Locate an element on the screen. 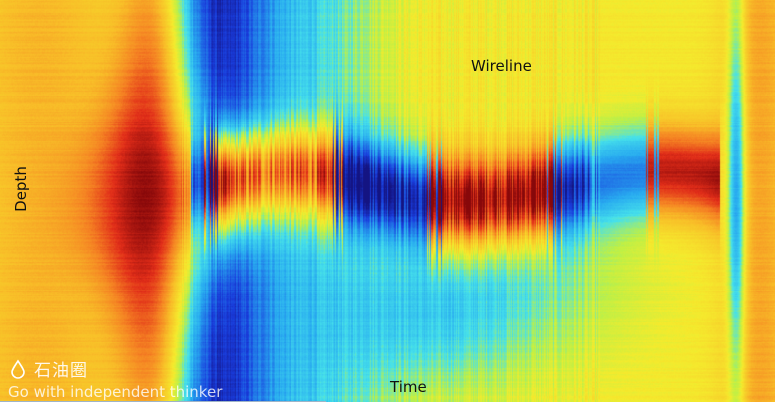  drop-logo-icon is located at coordinates (18, 369).